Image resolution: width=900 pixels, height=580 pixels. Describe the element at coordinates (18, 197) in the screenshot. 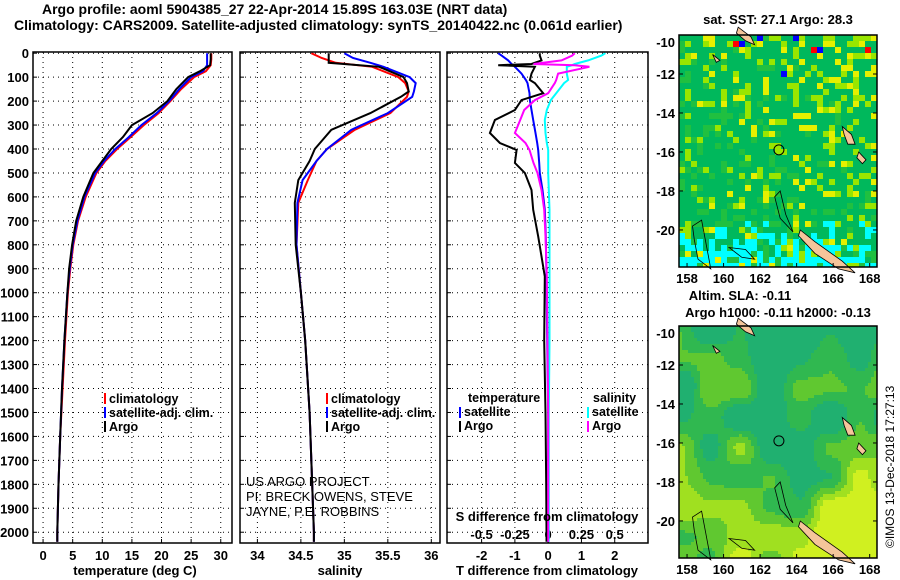

I see `y-tick-label: 600` at that location.